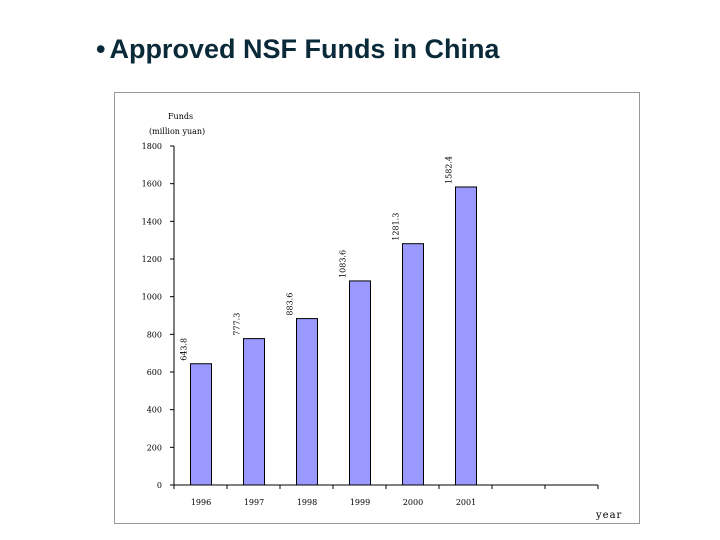 This screenshot has height=540, width=720. What do you see at coordinates (466, 502) in the screenshot?
I see `x-tick-label-2001: 2001` at bounding box center [466, 502].